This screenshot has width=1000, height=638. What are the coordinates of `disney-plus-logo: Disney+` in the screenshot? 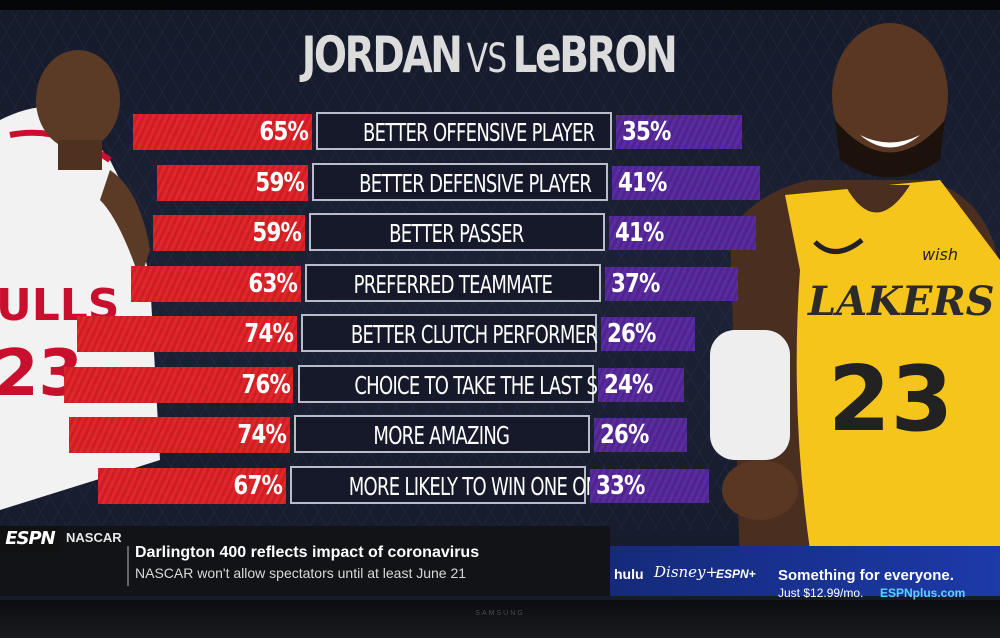 It's located at (686, 572).